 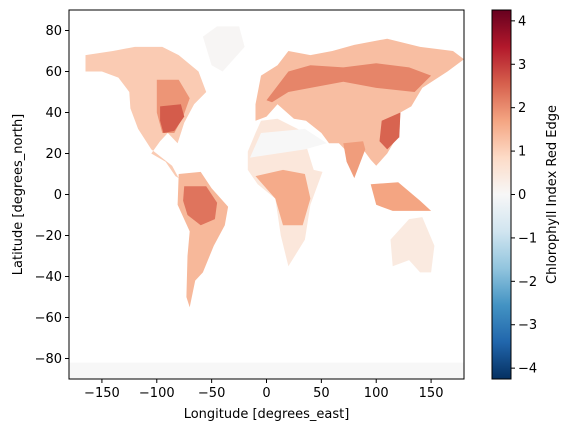 What do you see at coordinates (48, 236) in the screenshot?
I see `y-tick-label: −20` at bounding box center [48, 236].